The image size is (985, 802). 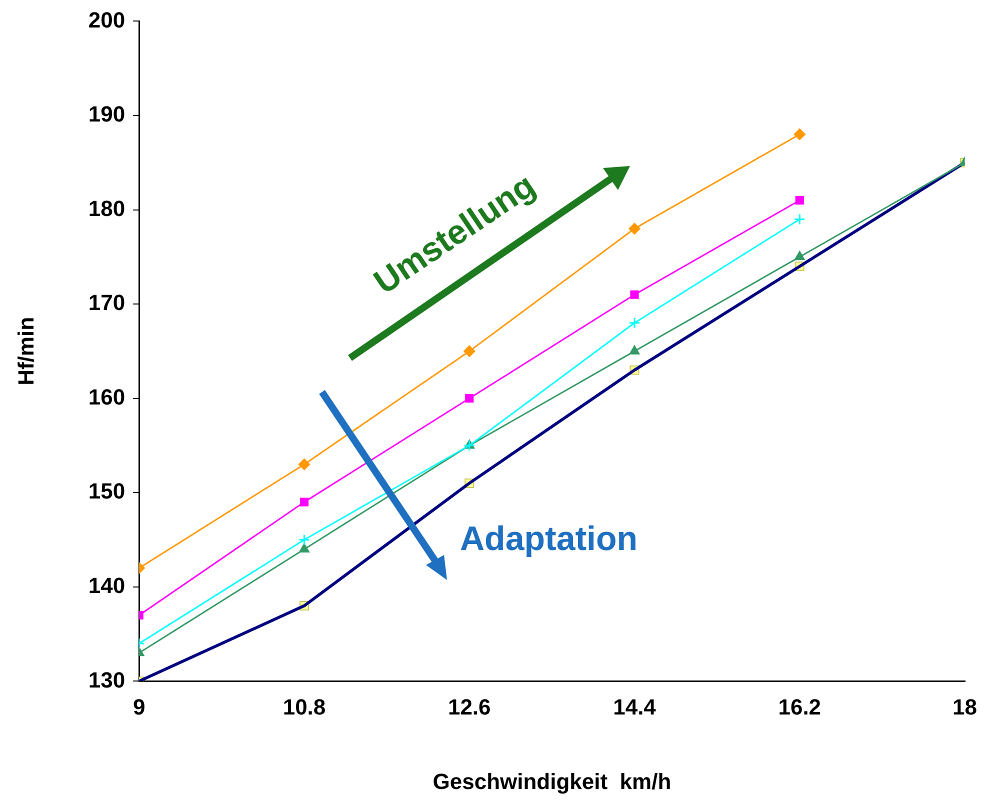 What do you see at coordinates (635, 707) in the screenshot?
I see `x-tick-label: 14.4` at bounding box center [635, 707].